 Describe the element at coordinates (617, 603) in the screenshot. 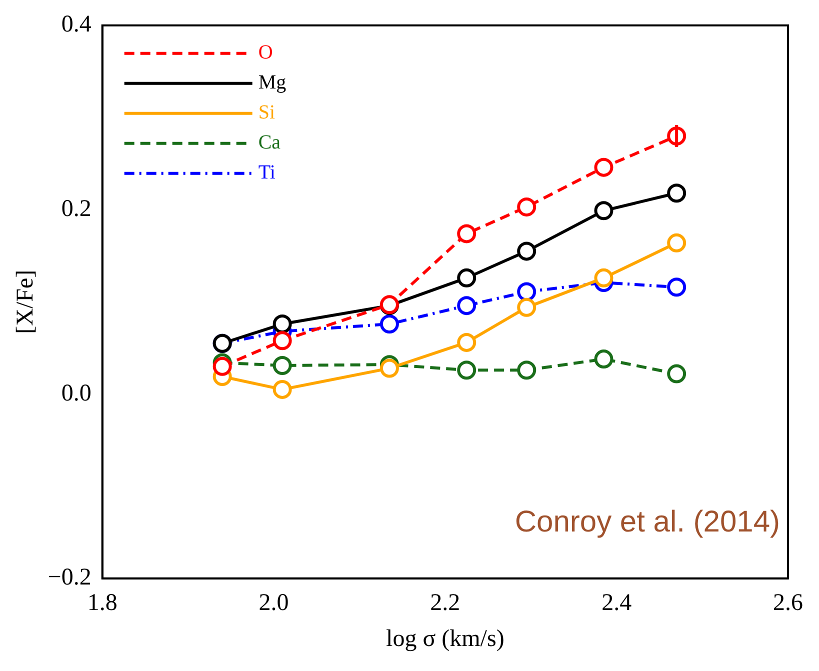

I see `x-tick-label: 2.4` at that location.